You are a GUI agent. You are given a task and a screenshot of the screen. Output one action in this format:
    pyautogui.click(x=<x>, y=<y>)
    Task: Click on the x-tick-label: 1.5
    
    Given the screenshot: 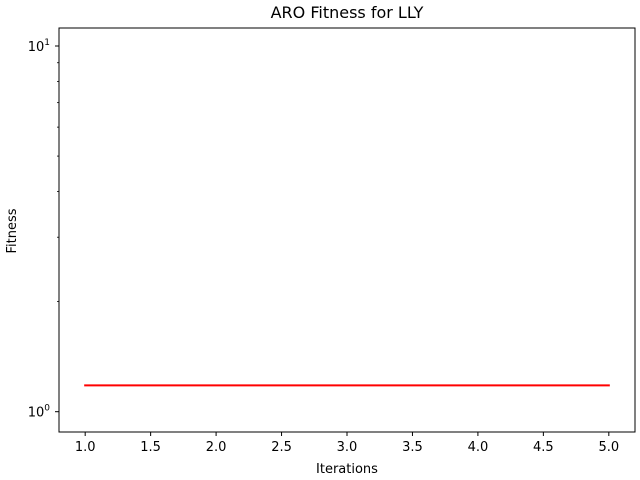 What is the action you would take?
    pyautogui.click(x=150, y=447)
    